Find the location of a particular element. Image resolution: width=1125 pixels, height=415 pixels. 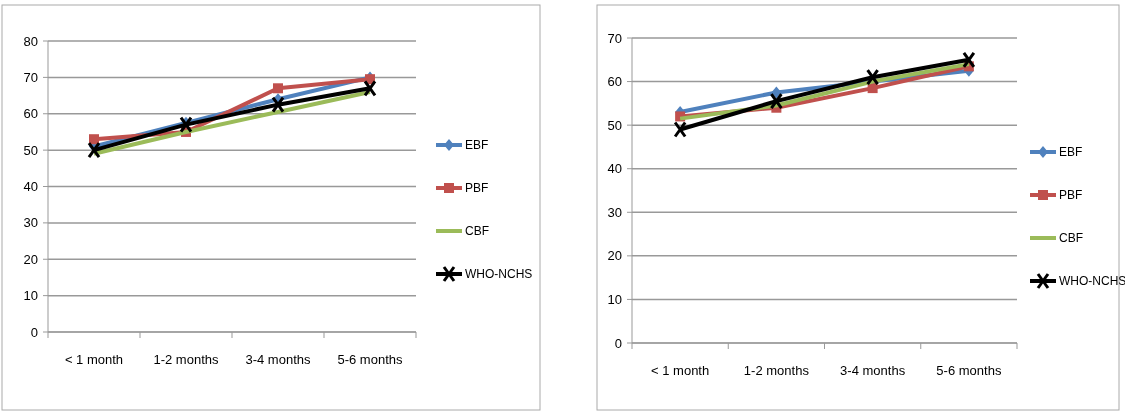

y-tick-label: 80 is located at coordinates (30, 41).